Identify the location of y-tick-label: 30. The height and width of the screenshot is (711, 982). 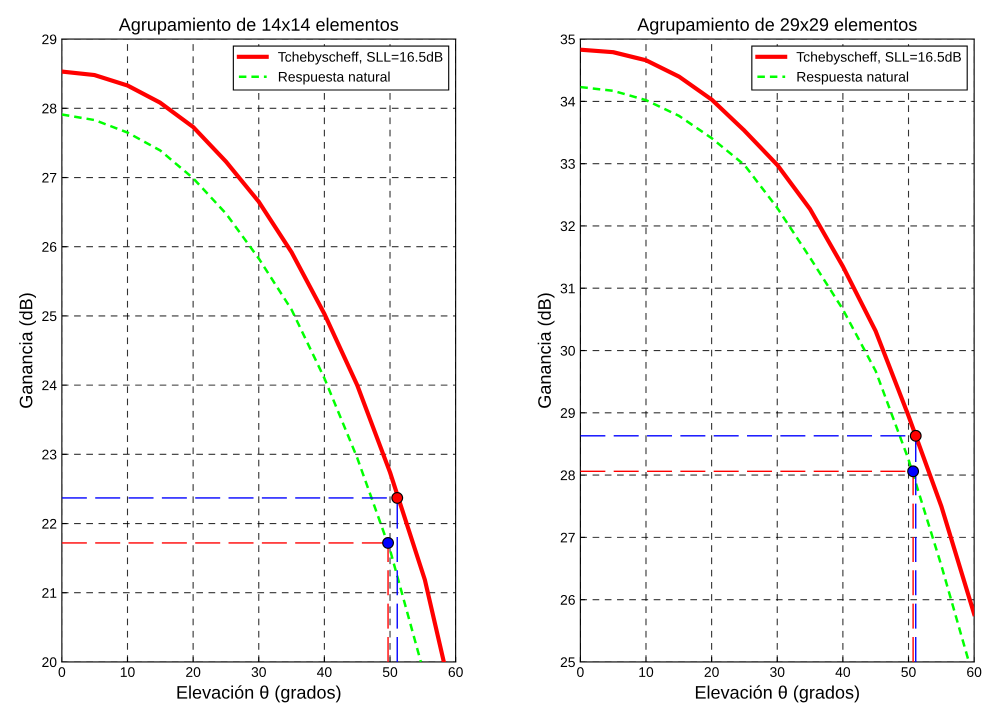
(567, 351).